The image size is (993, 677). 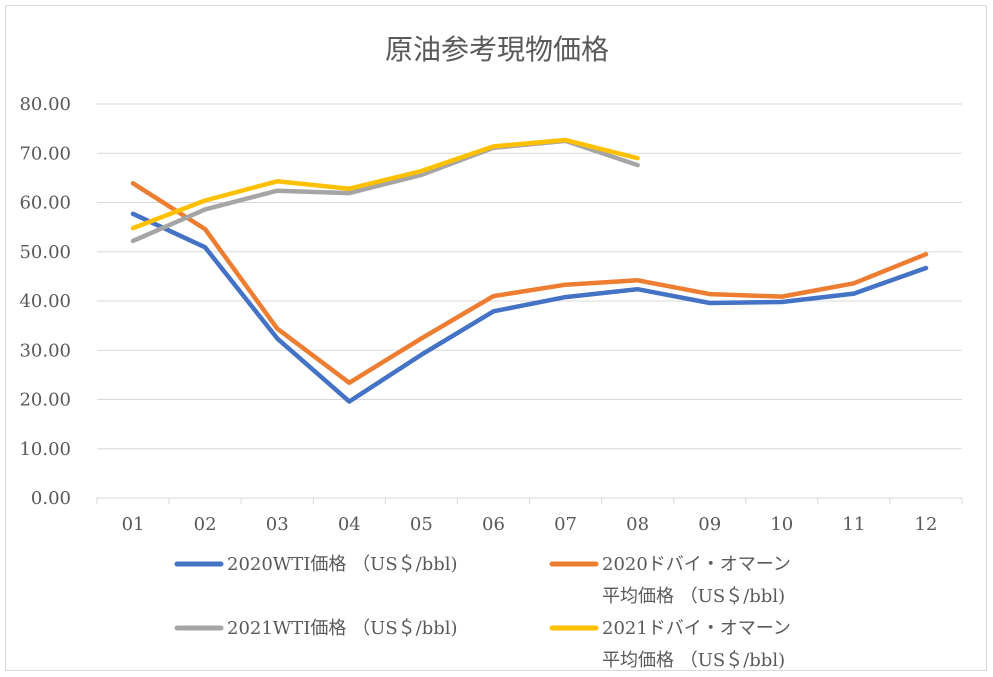 I want to click on legend-label: 2021WTI価格 （US＄/bbl), so click(x=342, y=628).